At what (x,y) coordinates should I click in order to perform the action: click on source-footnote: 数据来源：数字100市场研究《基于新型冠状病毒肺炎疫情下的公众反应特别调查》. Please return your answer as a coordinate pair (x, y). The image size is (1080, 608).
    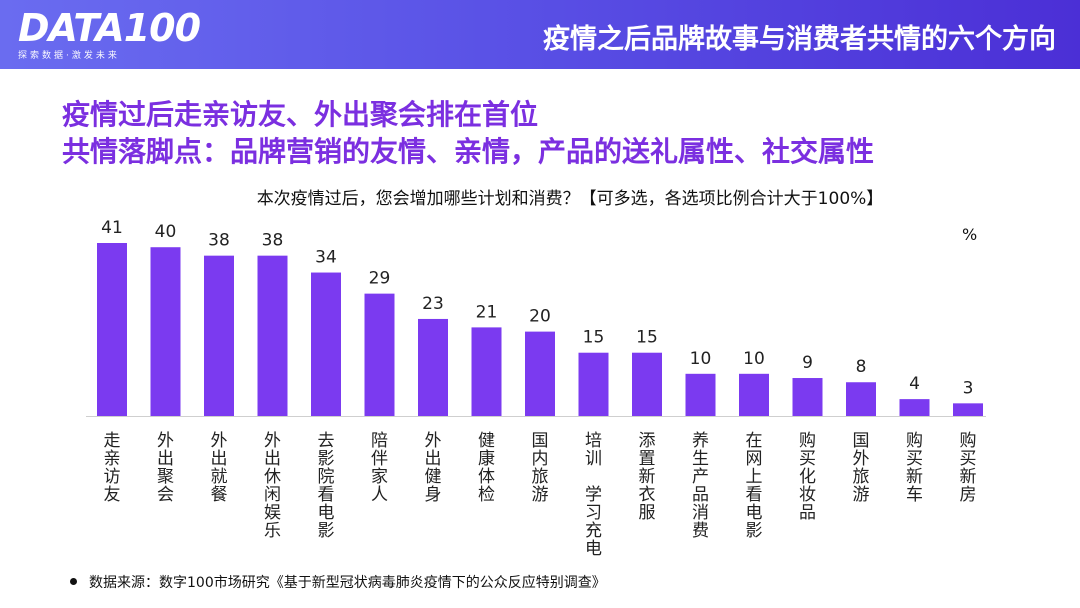
    Looking at the image, I should click on (338, 582).